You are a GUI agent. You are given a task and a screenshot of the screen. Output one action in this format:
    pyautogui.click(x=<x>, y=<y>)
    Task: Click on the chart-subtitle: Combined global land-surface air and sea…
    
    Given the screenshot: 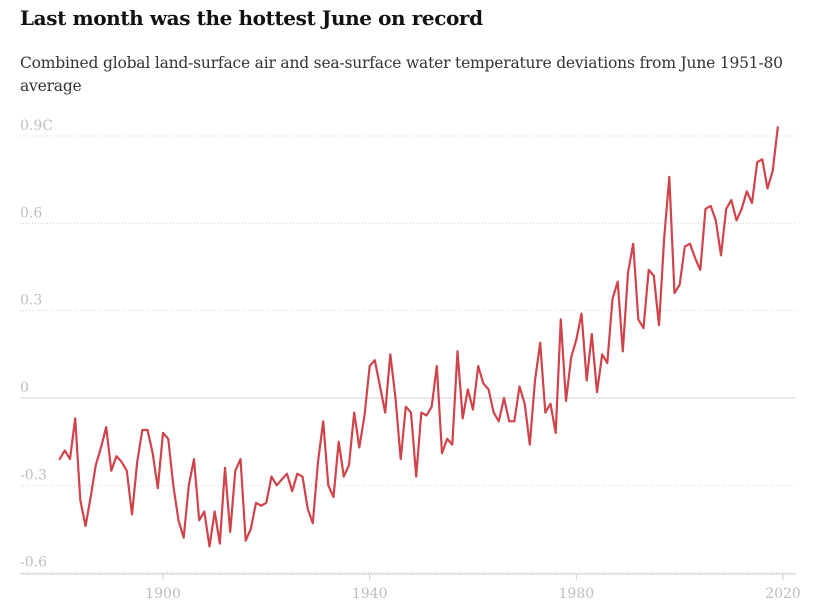 What is the action you would take?
    pyautogui.click(x=401, y=74)
    